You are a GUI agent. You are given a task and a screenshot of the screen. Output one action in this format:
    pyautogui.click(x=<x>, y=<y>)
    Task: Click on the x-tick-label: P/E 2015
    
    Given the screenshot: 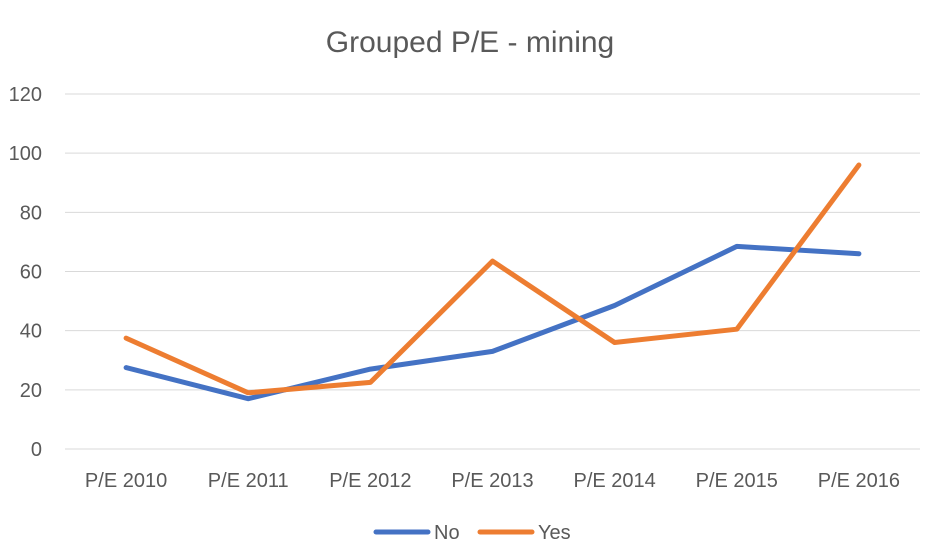 What is the action you would take?
    pyautogui.click(x=737, y=481)
    